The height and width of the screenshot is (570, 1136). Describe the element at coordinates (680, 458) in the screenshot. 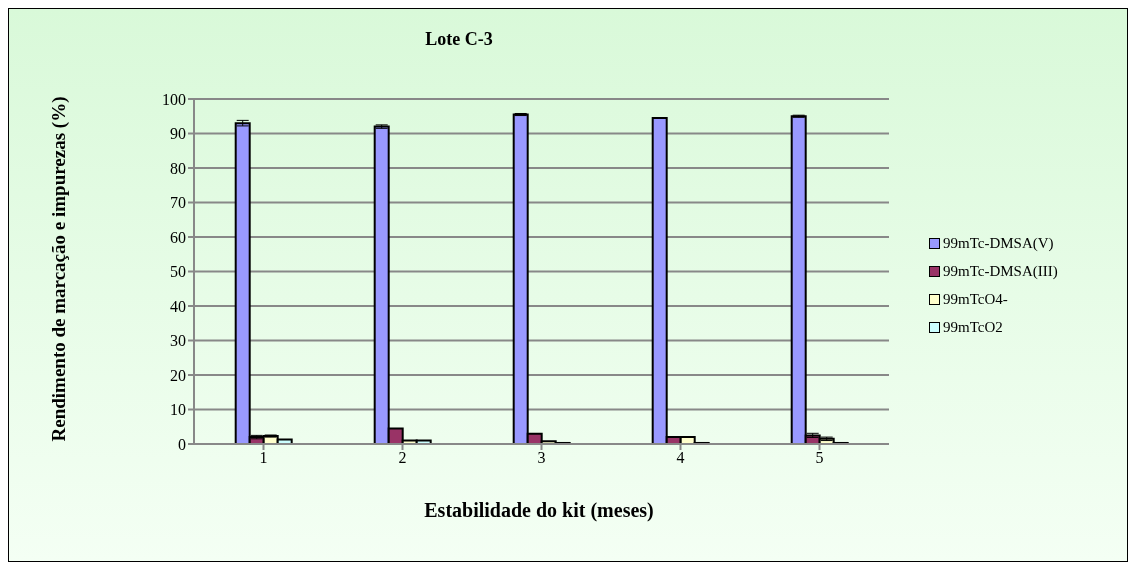

I see `x-tick-label: 4` at that location.